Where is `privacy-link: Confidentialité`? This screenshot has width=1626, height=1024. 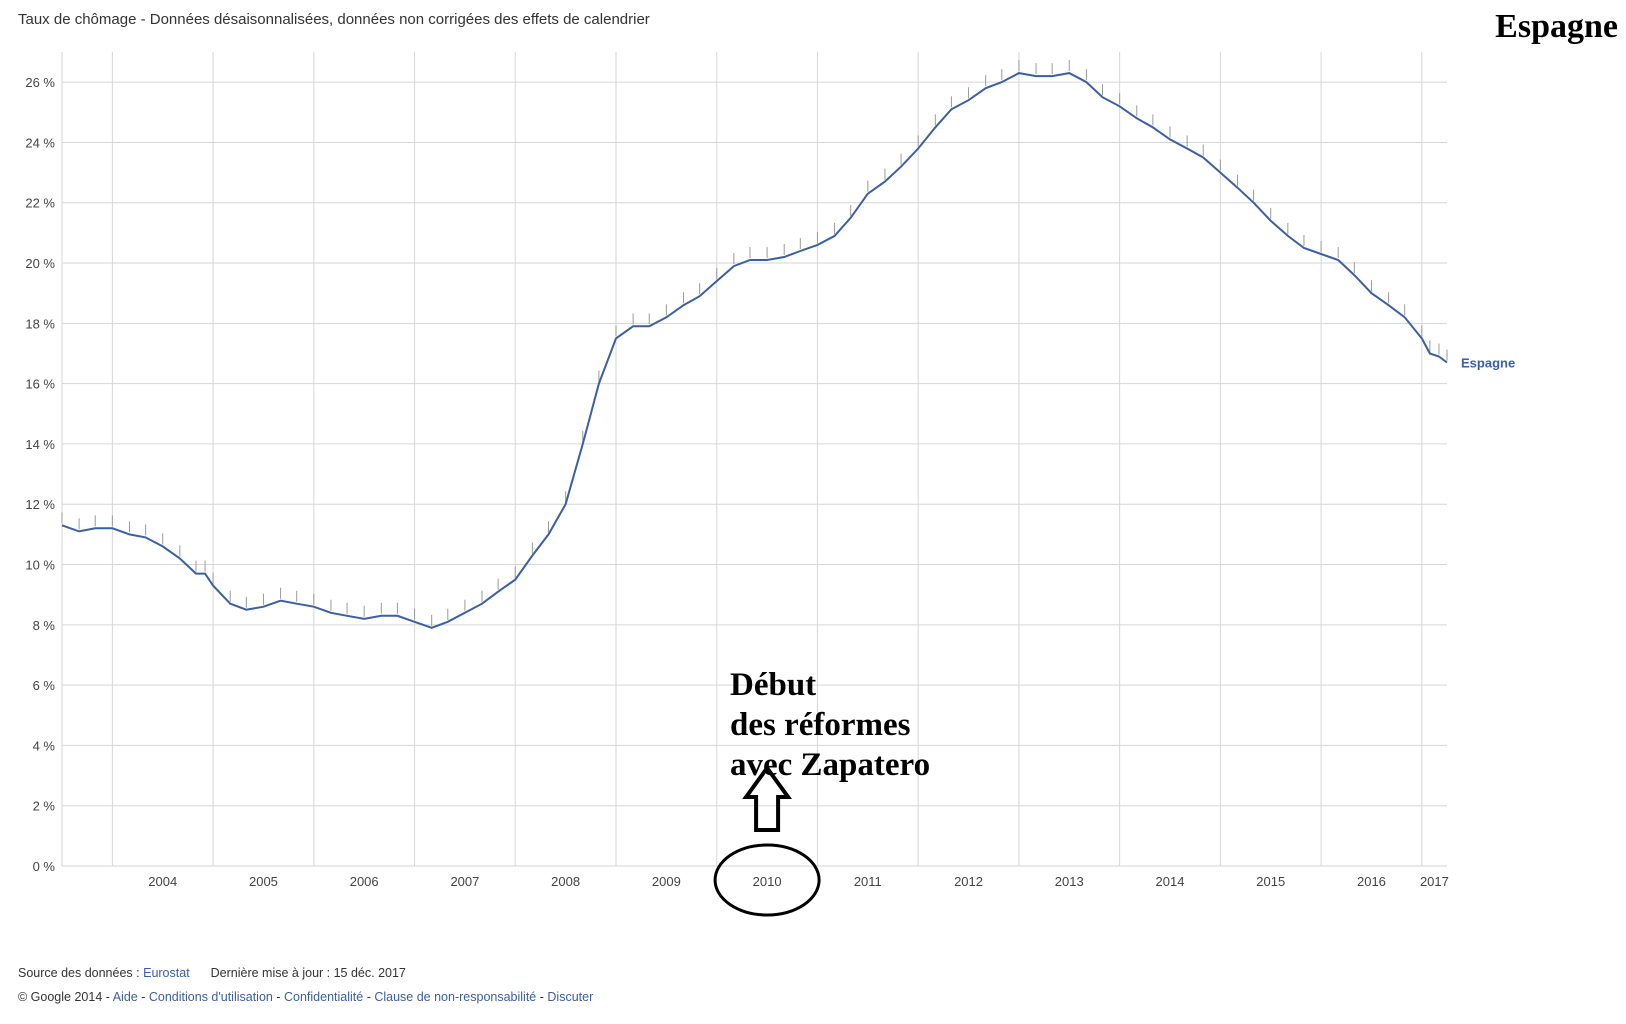
privacy-link: Confidentialité is located at coordinates (324, 997).